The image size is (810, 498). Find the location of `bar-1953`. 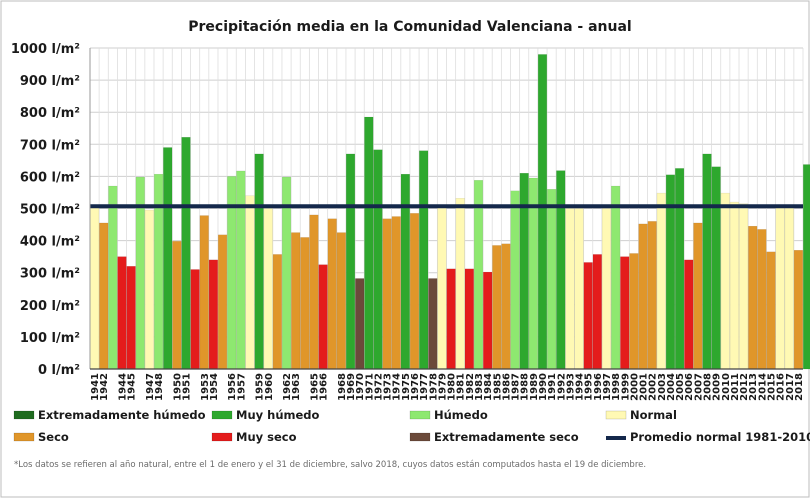

bar-1953 is located at coordinates (204, 292).